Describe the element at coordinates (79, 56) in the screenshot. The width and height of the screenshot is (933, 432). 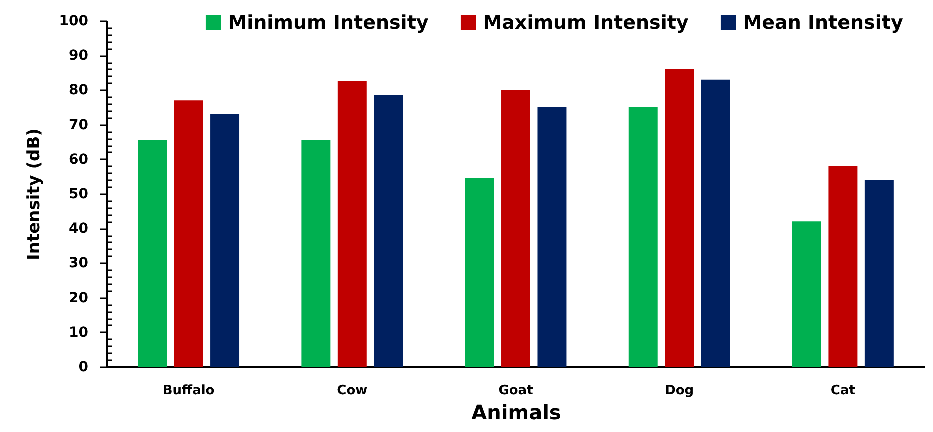
I see `y-tick-label: 90` at that location.